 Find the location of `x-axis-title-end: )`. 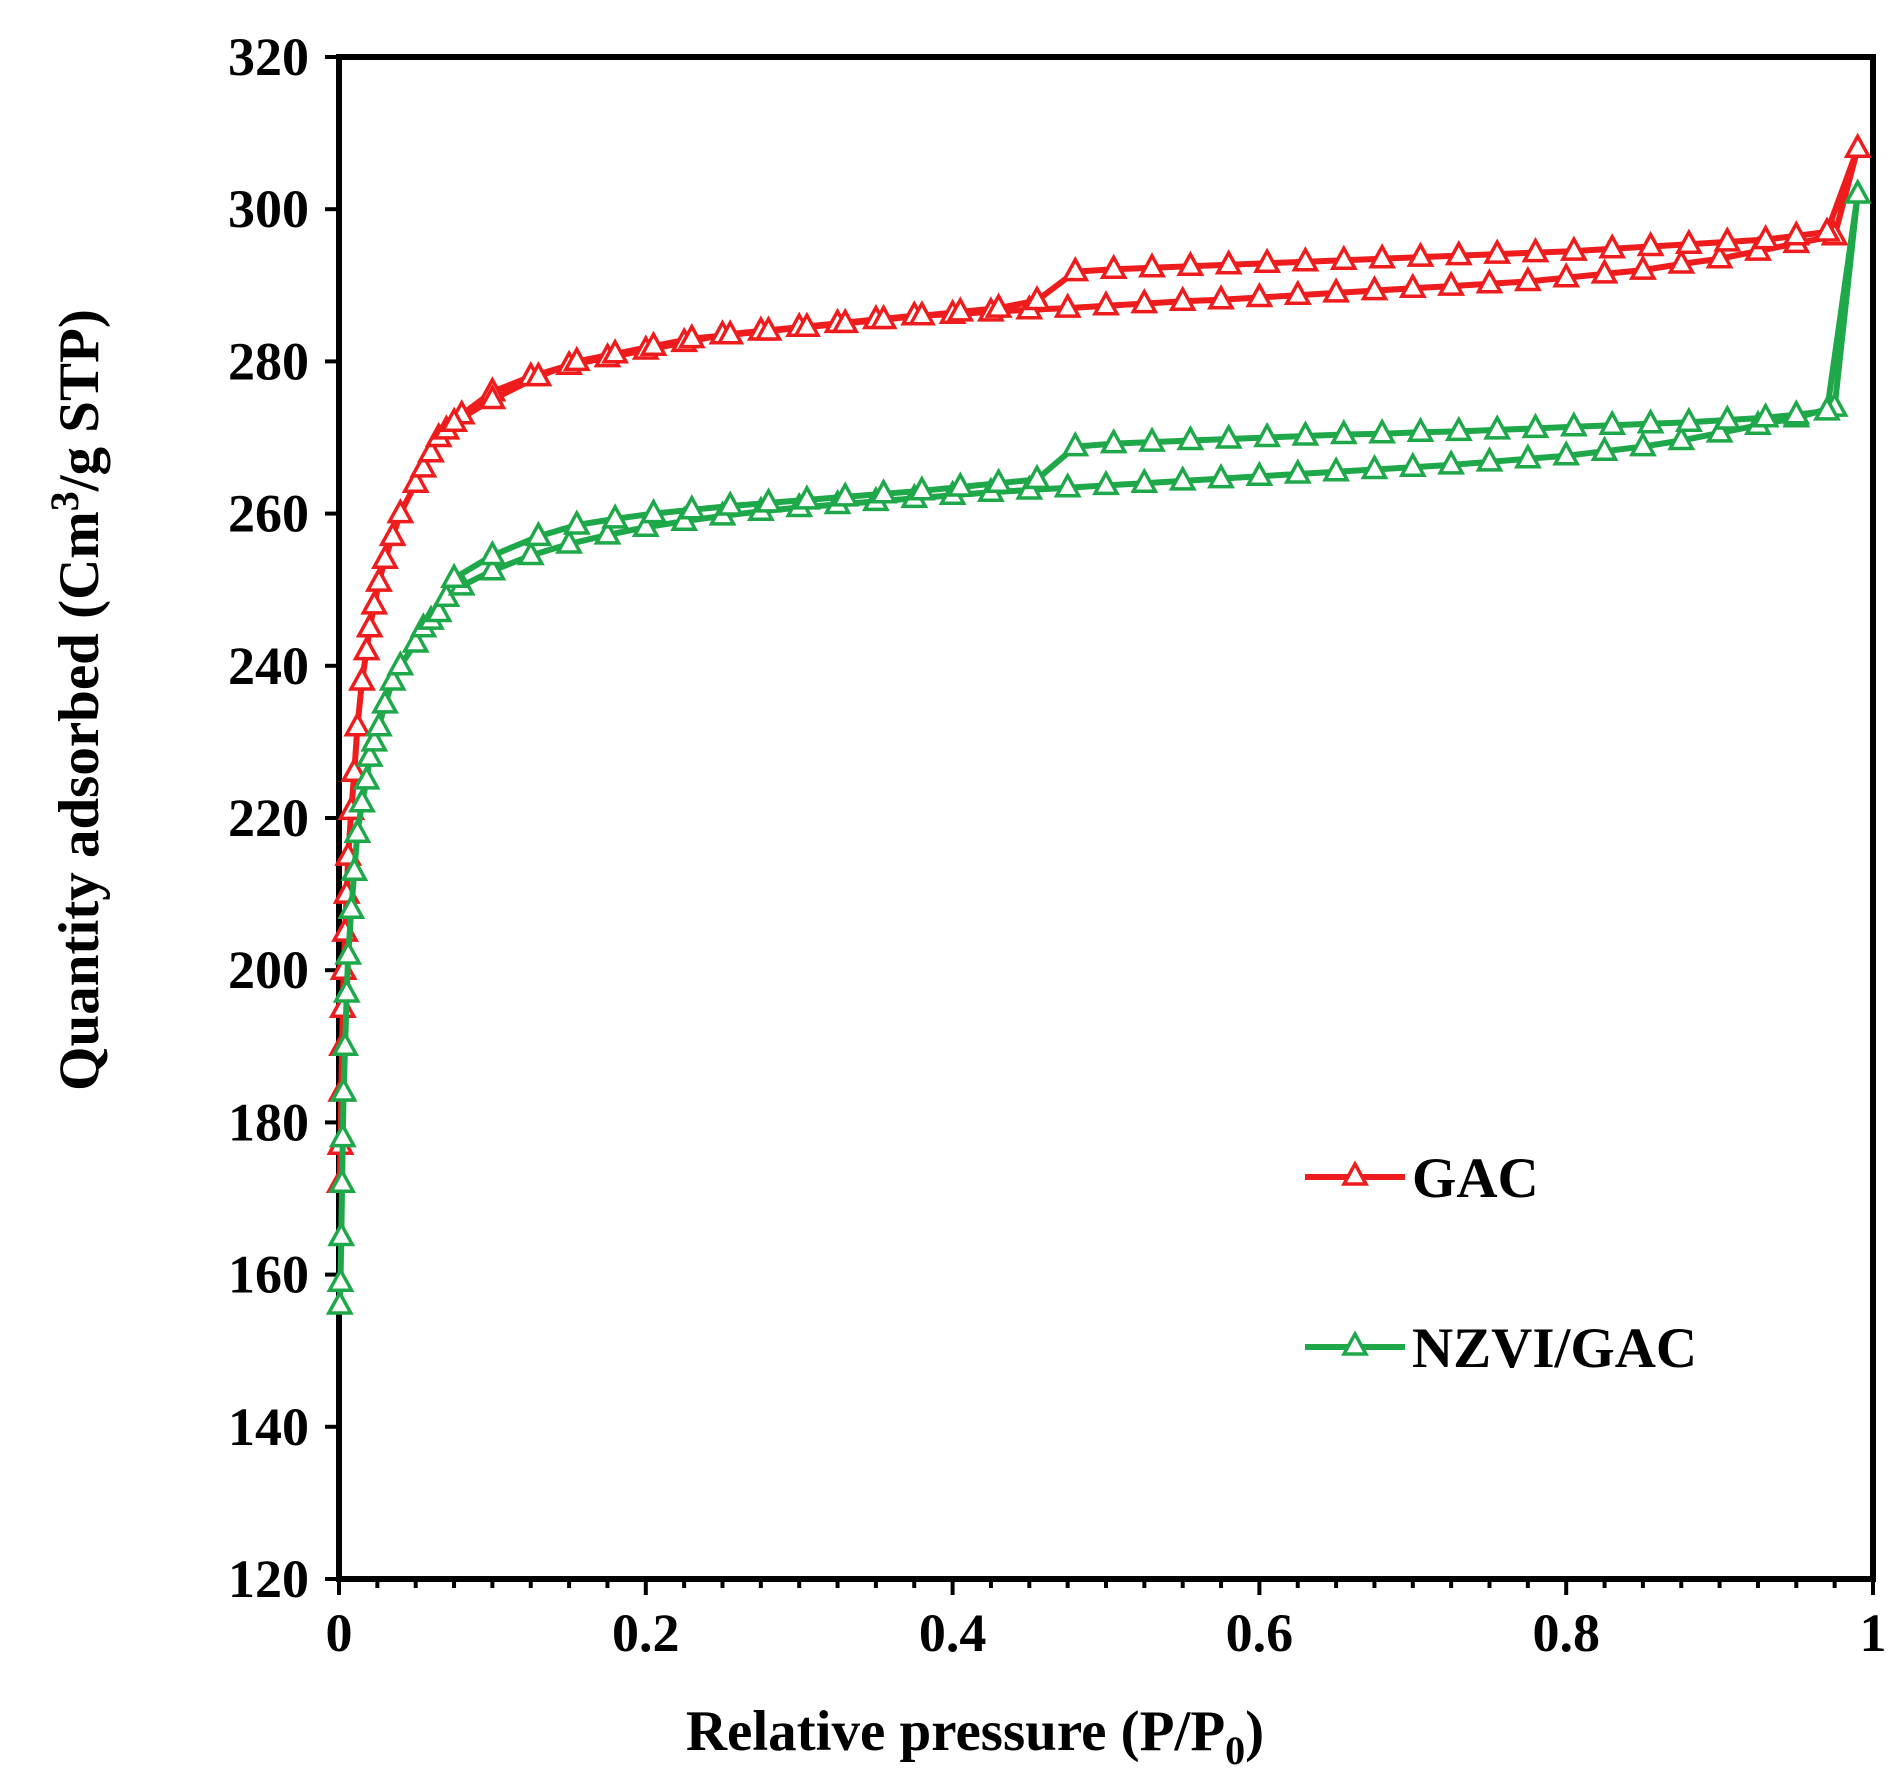

x-axis-title-end: ) is located at coordinates (1254, 1731).